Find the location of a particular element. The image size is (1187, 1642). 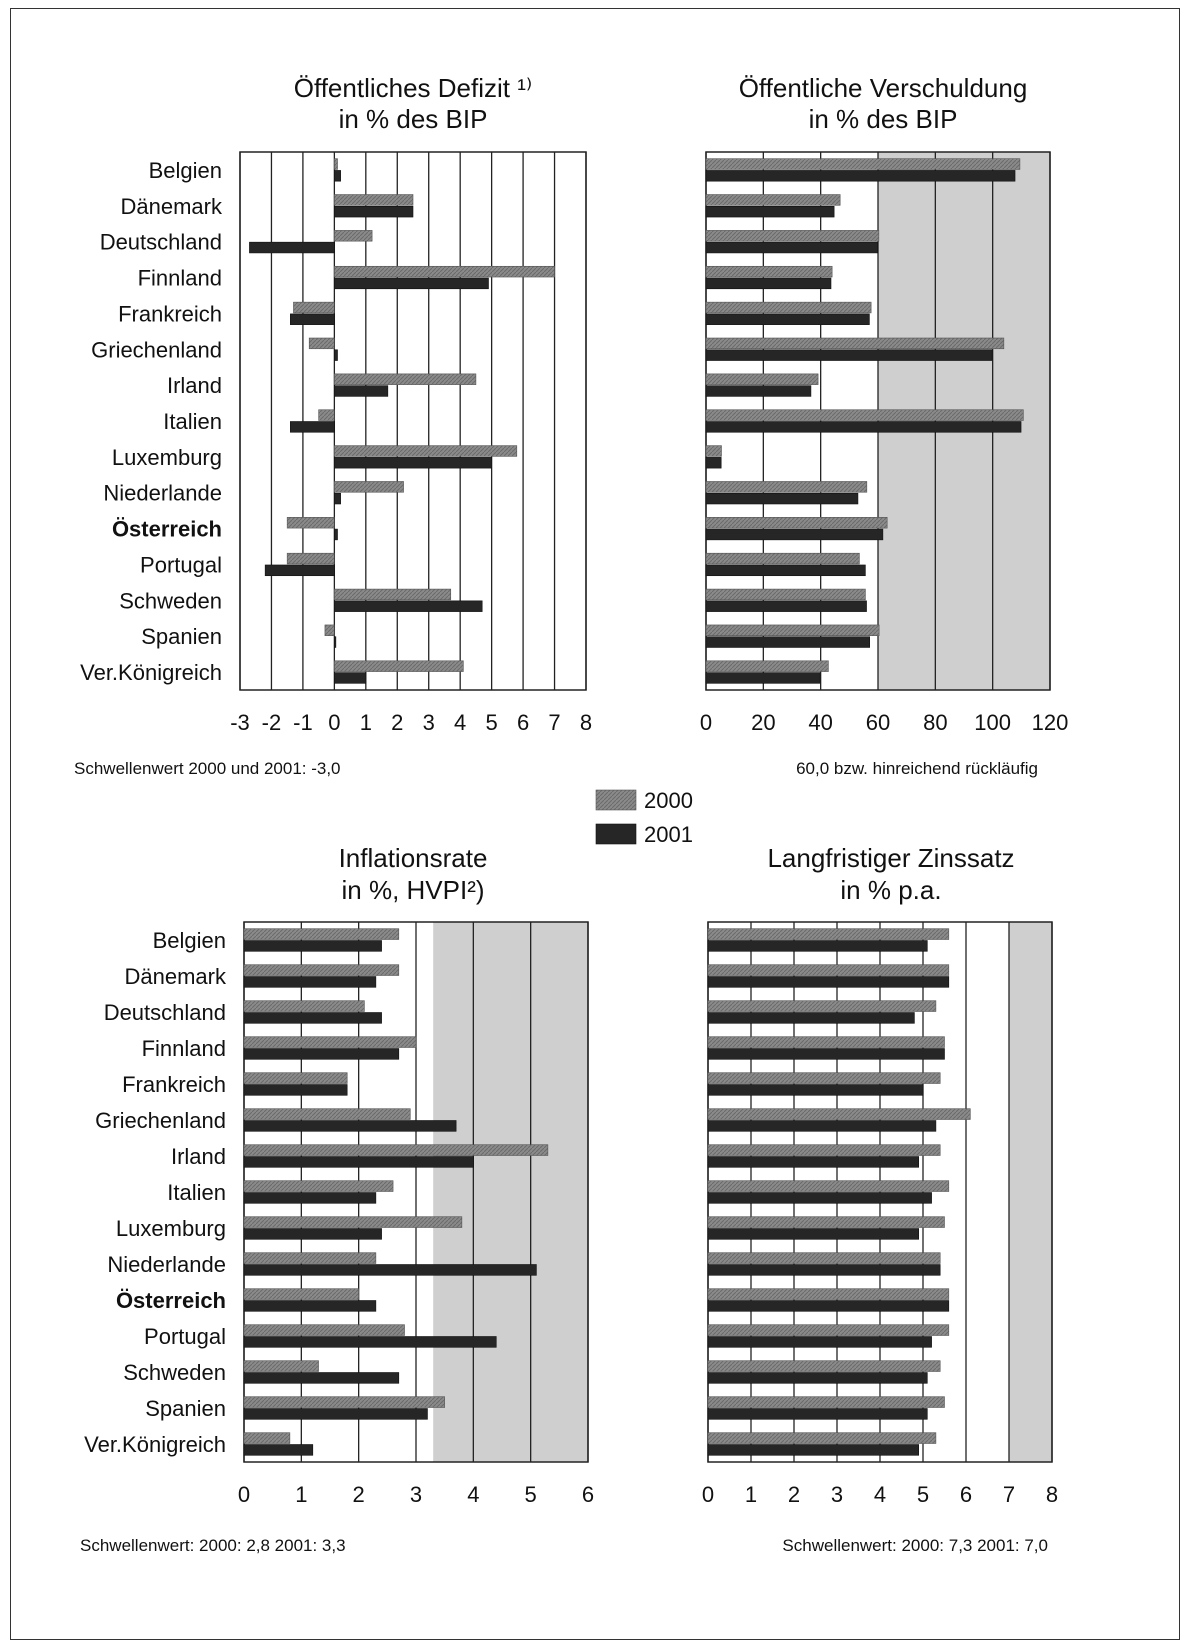

threshold-note: Schwellenwert: 2000: 2,8 2001: 3,3 is located at coordinates (213, 1545).